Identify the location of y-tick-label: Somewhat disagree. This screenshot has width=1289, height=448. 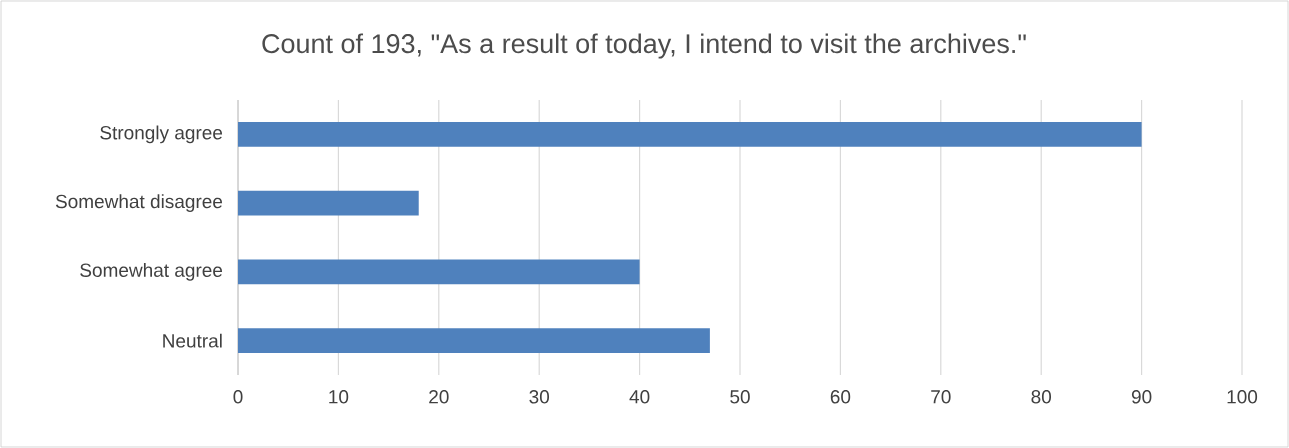
(139, 203).